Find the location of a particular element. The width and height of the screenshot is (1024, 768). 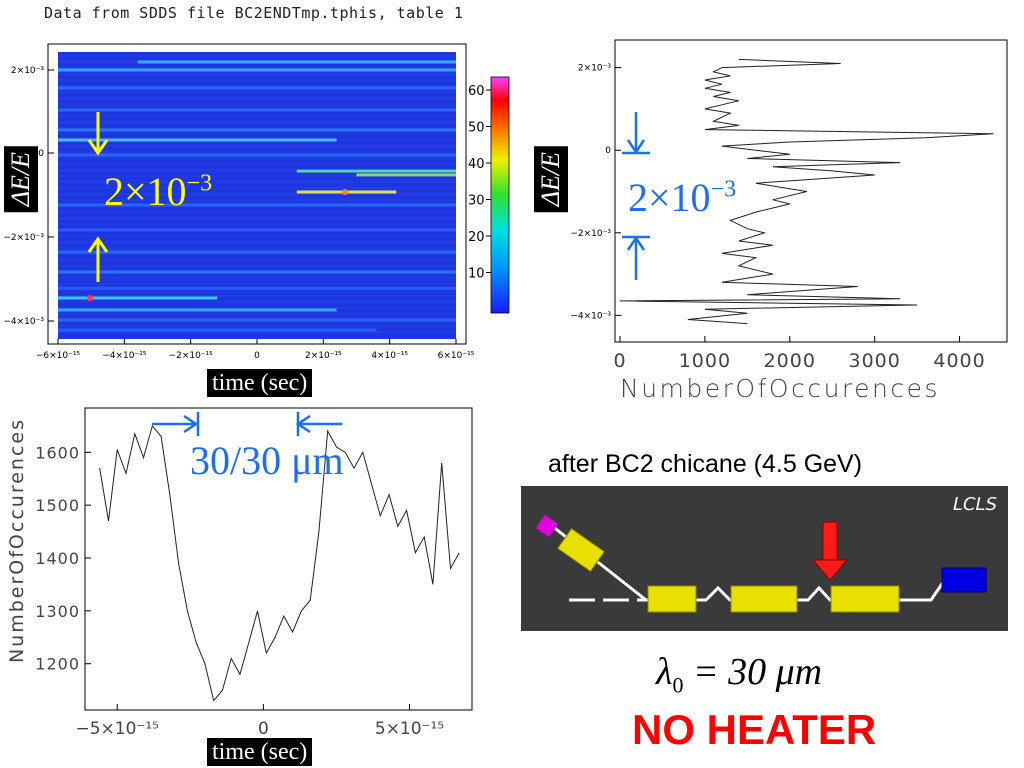

heatmap-xtick-label: −6×10⁻¹⁵ is located at coordinates (58, 356).